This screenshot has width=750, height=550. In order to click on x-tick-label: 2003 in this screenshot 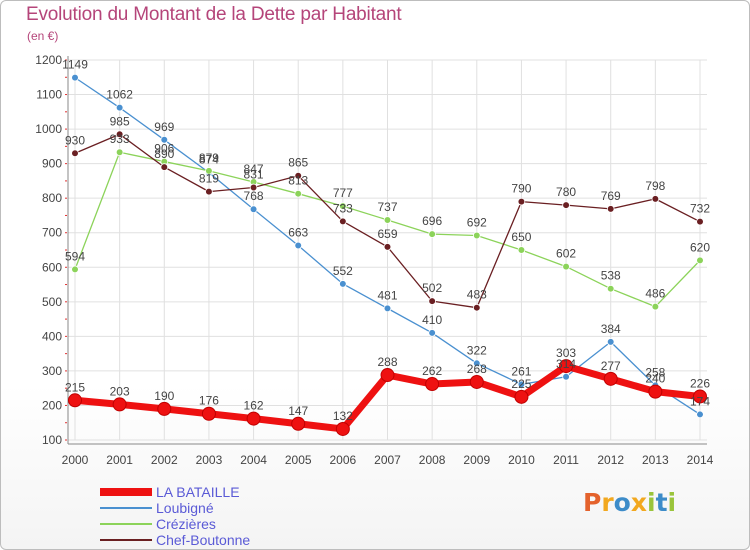, I will do `click(209, 460)`.